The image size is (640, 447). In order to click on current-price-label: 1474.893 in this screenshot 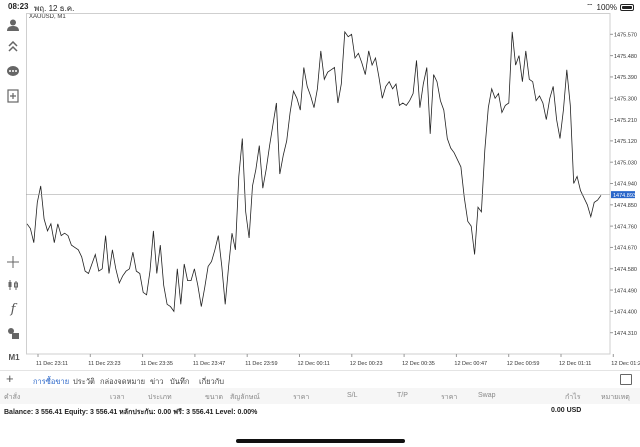, I will do `click(624, 196)`.